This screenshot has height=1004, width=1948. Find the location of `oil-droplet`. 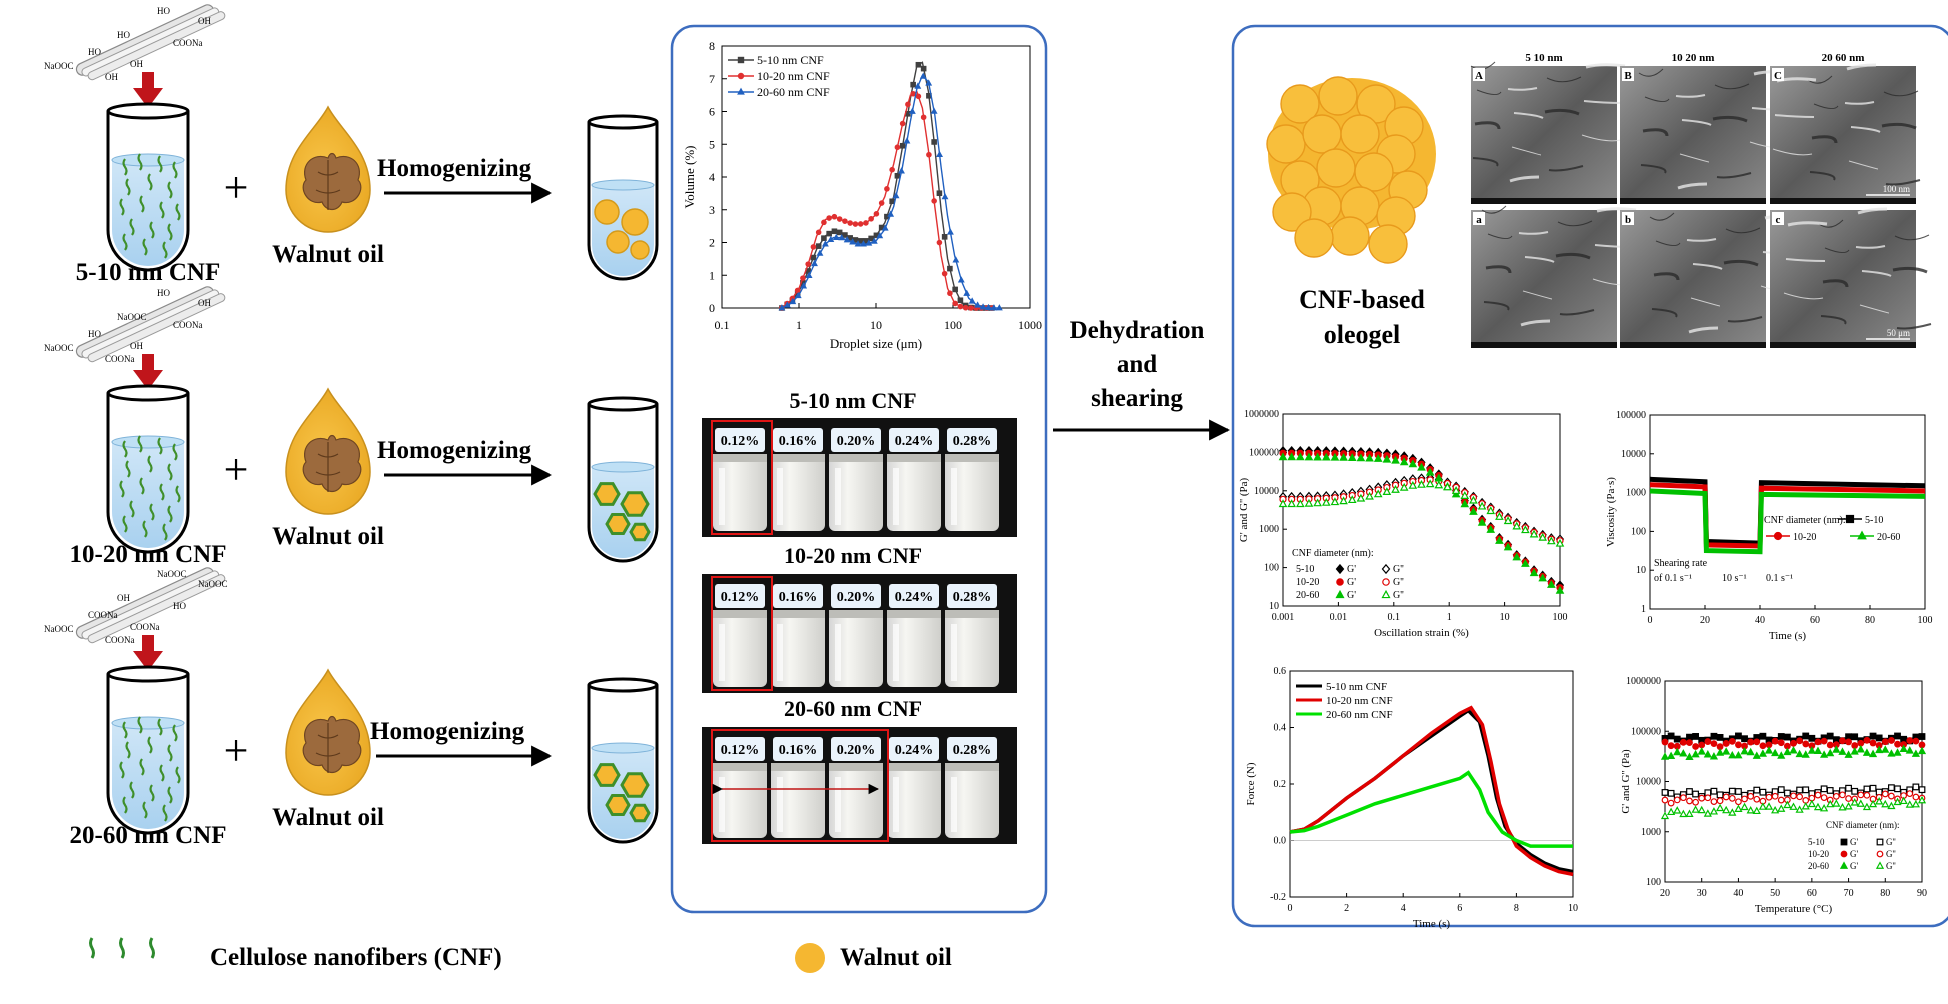

oil-droplet is located at coordinates (1286, 144).